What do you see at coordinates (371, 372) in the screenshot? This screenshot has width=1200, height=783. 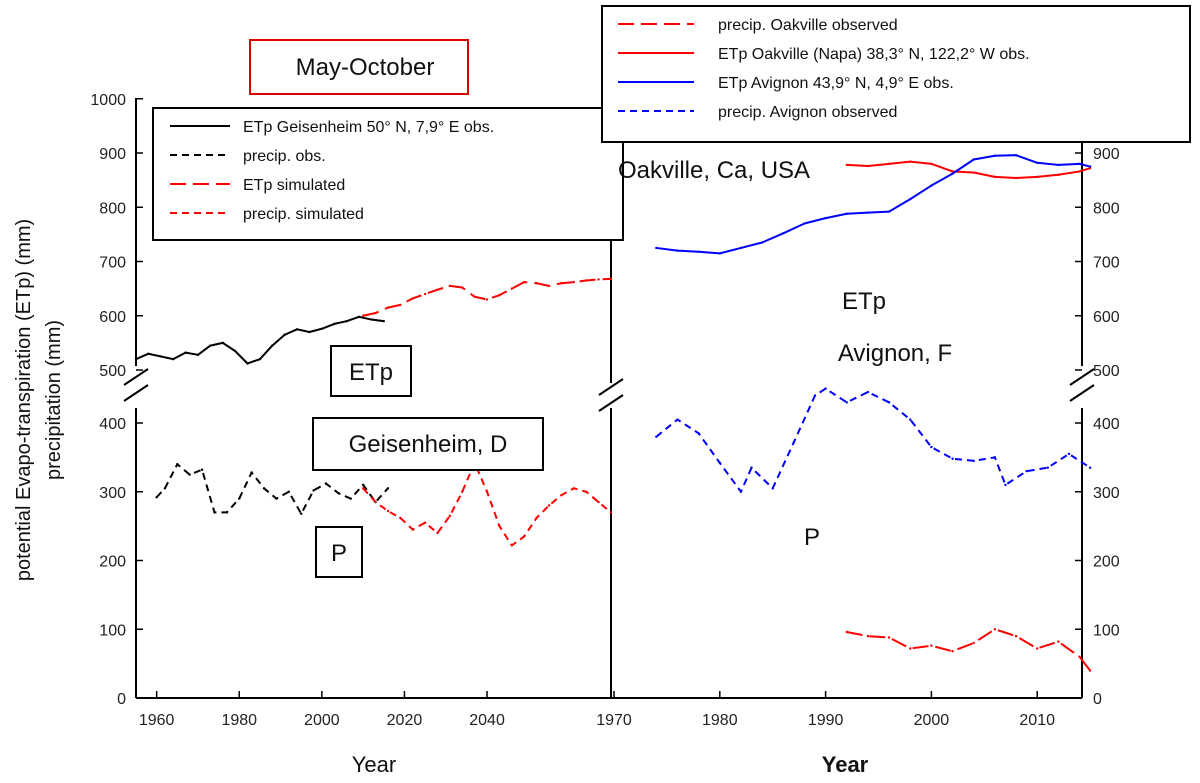 I see `annotation-etp-left: ETp` at bounding box center [371, 372].